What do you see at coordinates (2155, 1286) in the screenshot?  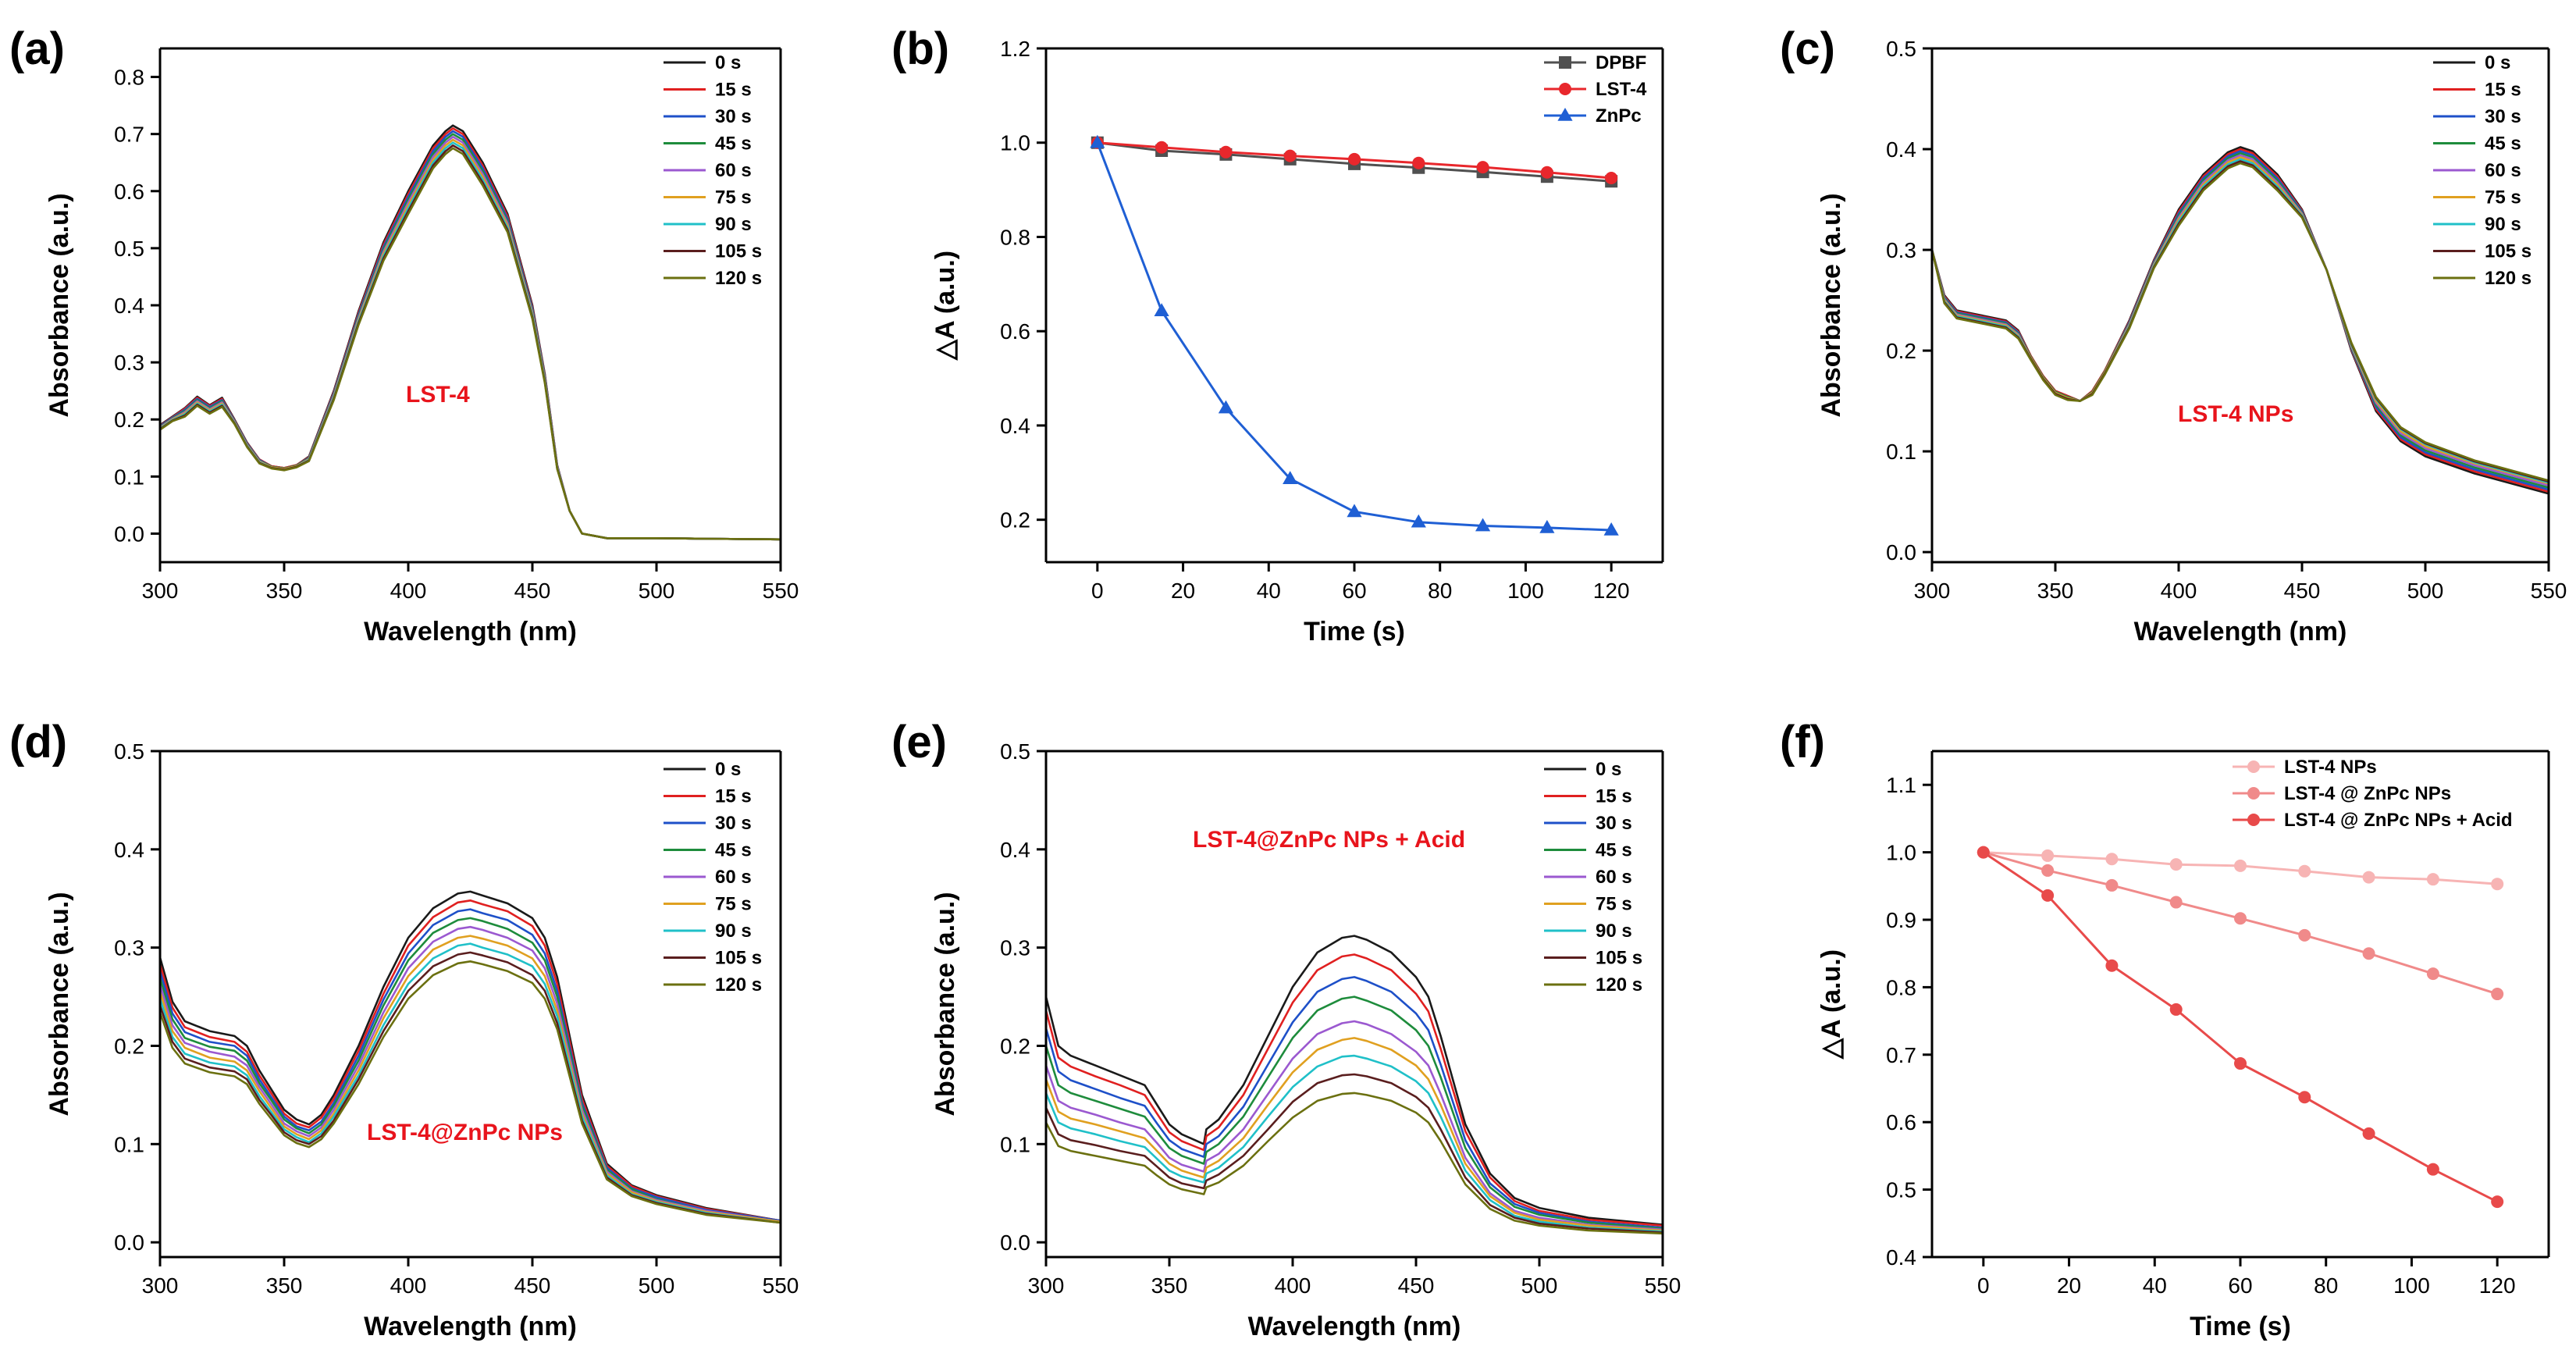 I see `x-tick-label: 40` at bounding box center [2155, 1286].